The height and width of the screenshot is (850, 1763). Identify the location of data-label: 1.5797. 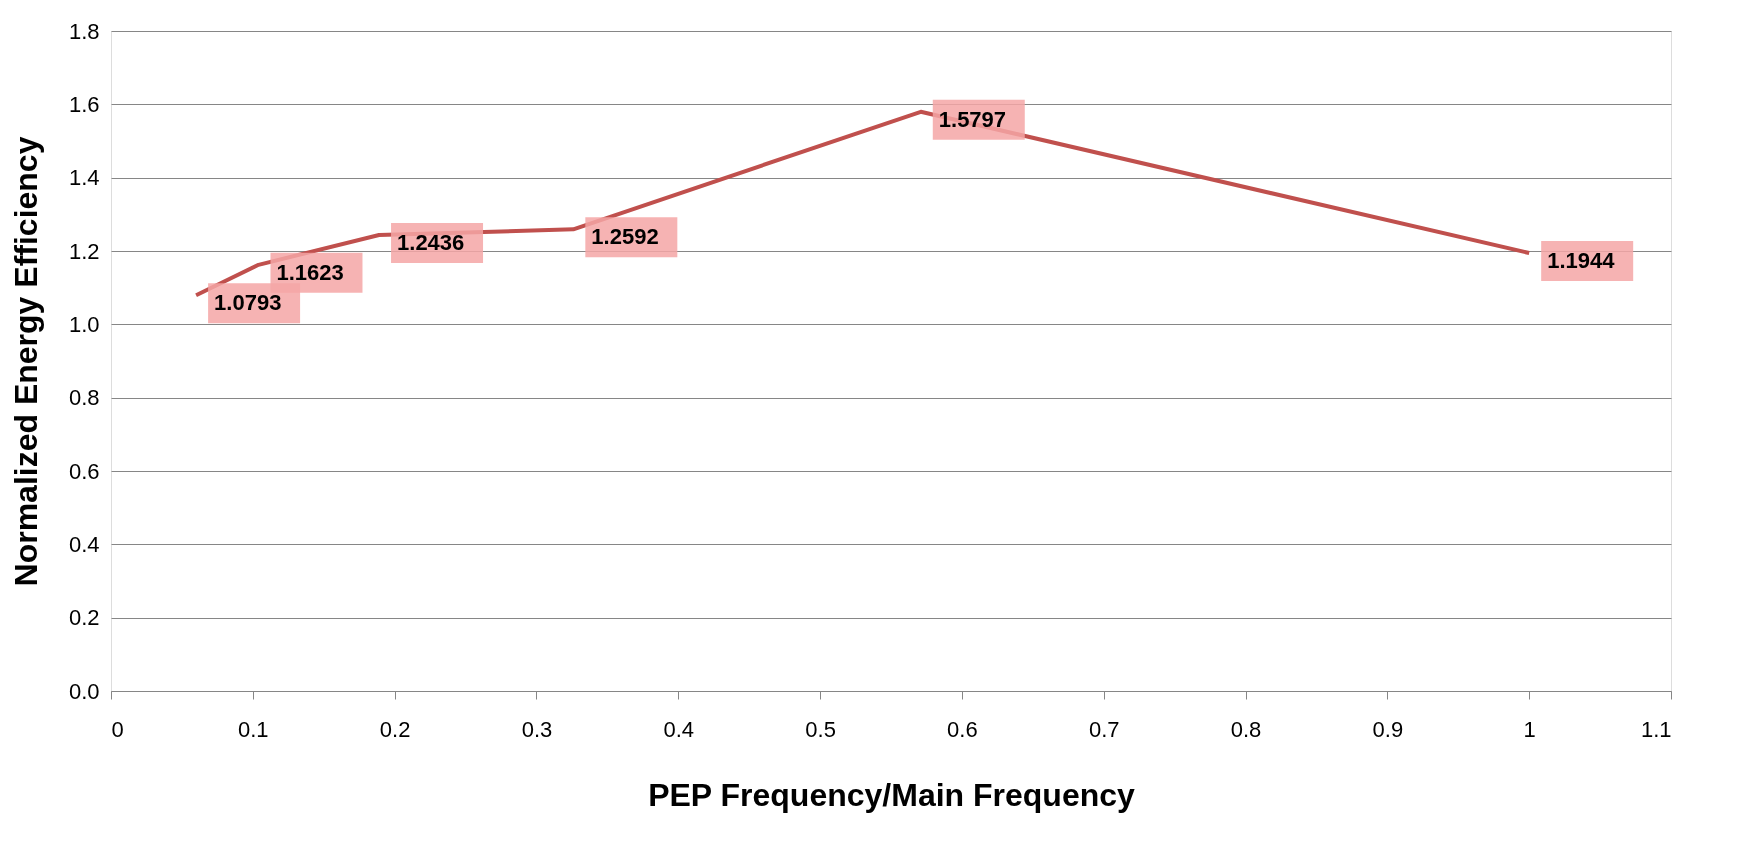
(972, 119).